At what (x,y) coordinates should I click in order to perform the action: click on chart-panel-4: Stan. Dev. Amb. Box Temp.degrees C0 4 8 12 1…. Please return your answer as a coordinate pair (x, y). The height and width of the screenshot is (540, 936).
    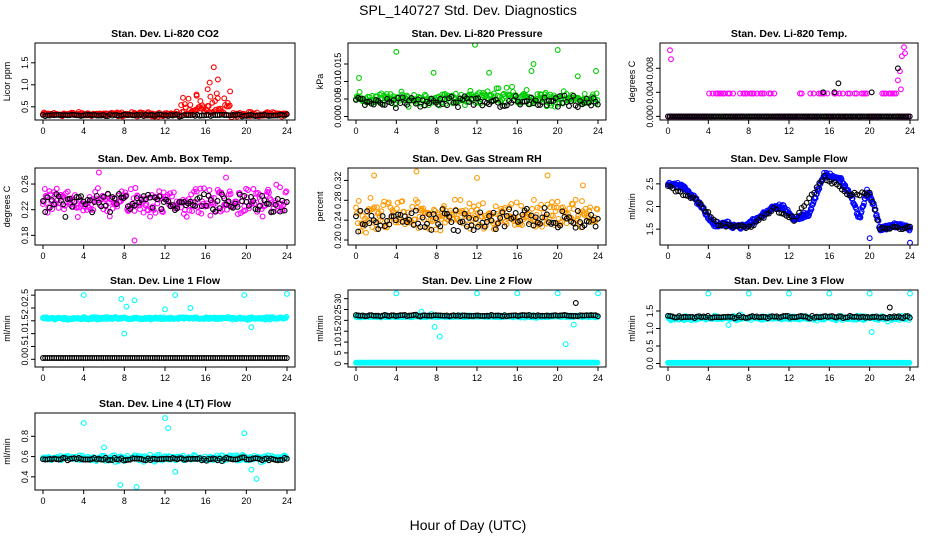
    Looking at the image, I should click on (149, 207).